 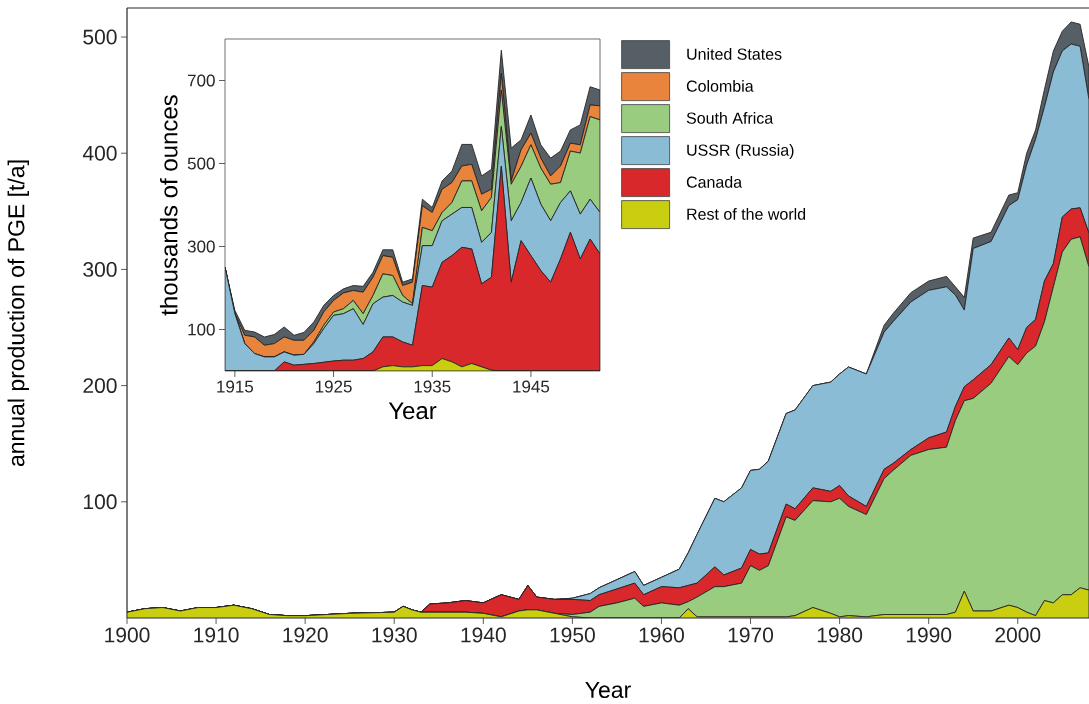 What do you see at coordinates (751, 635) in the screenshot?
I see `x-tick-label: 1970` at bounding box center [751, 635].